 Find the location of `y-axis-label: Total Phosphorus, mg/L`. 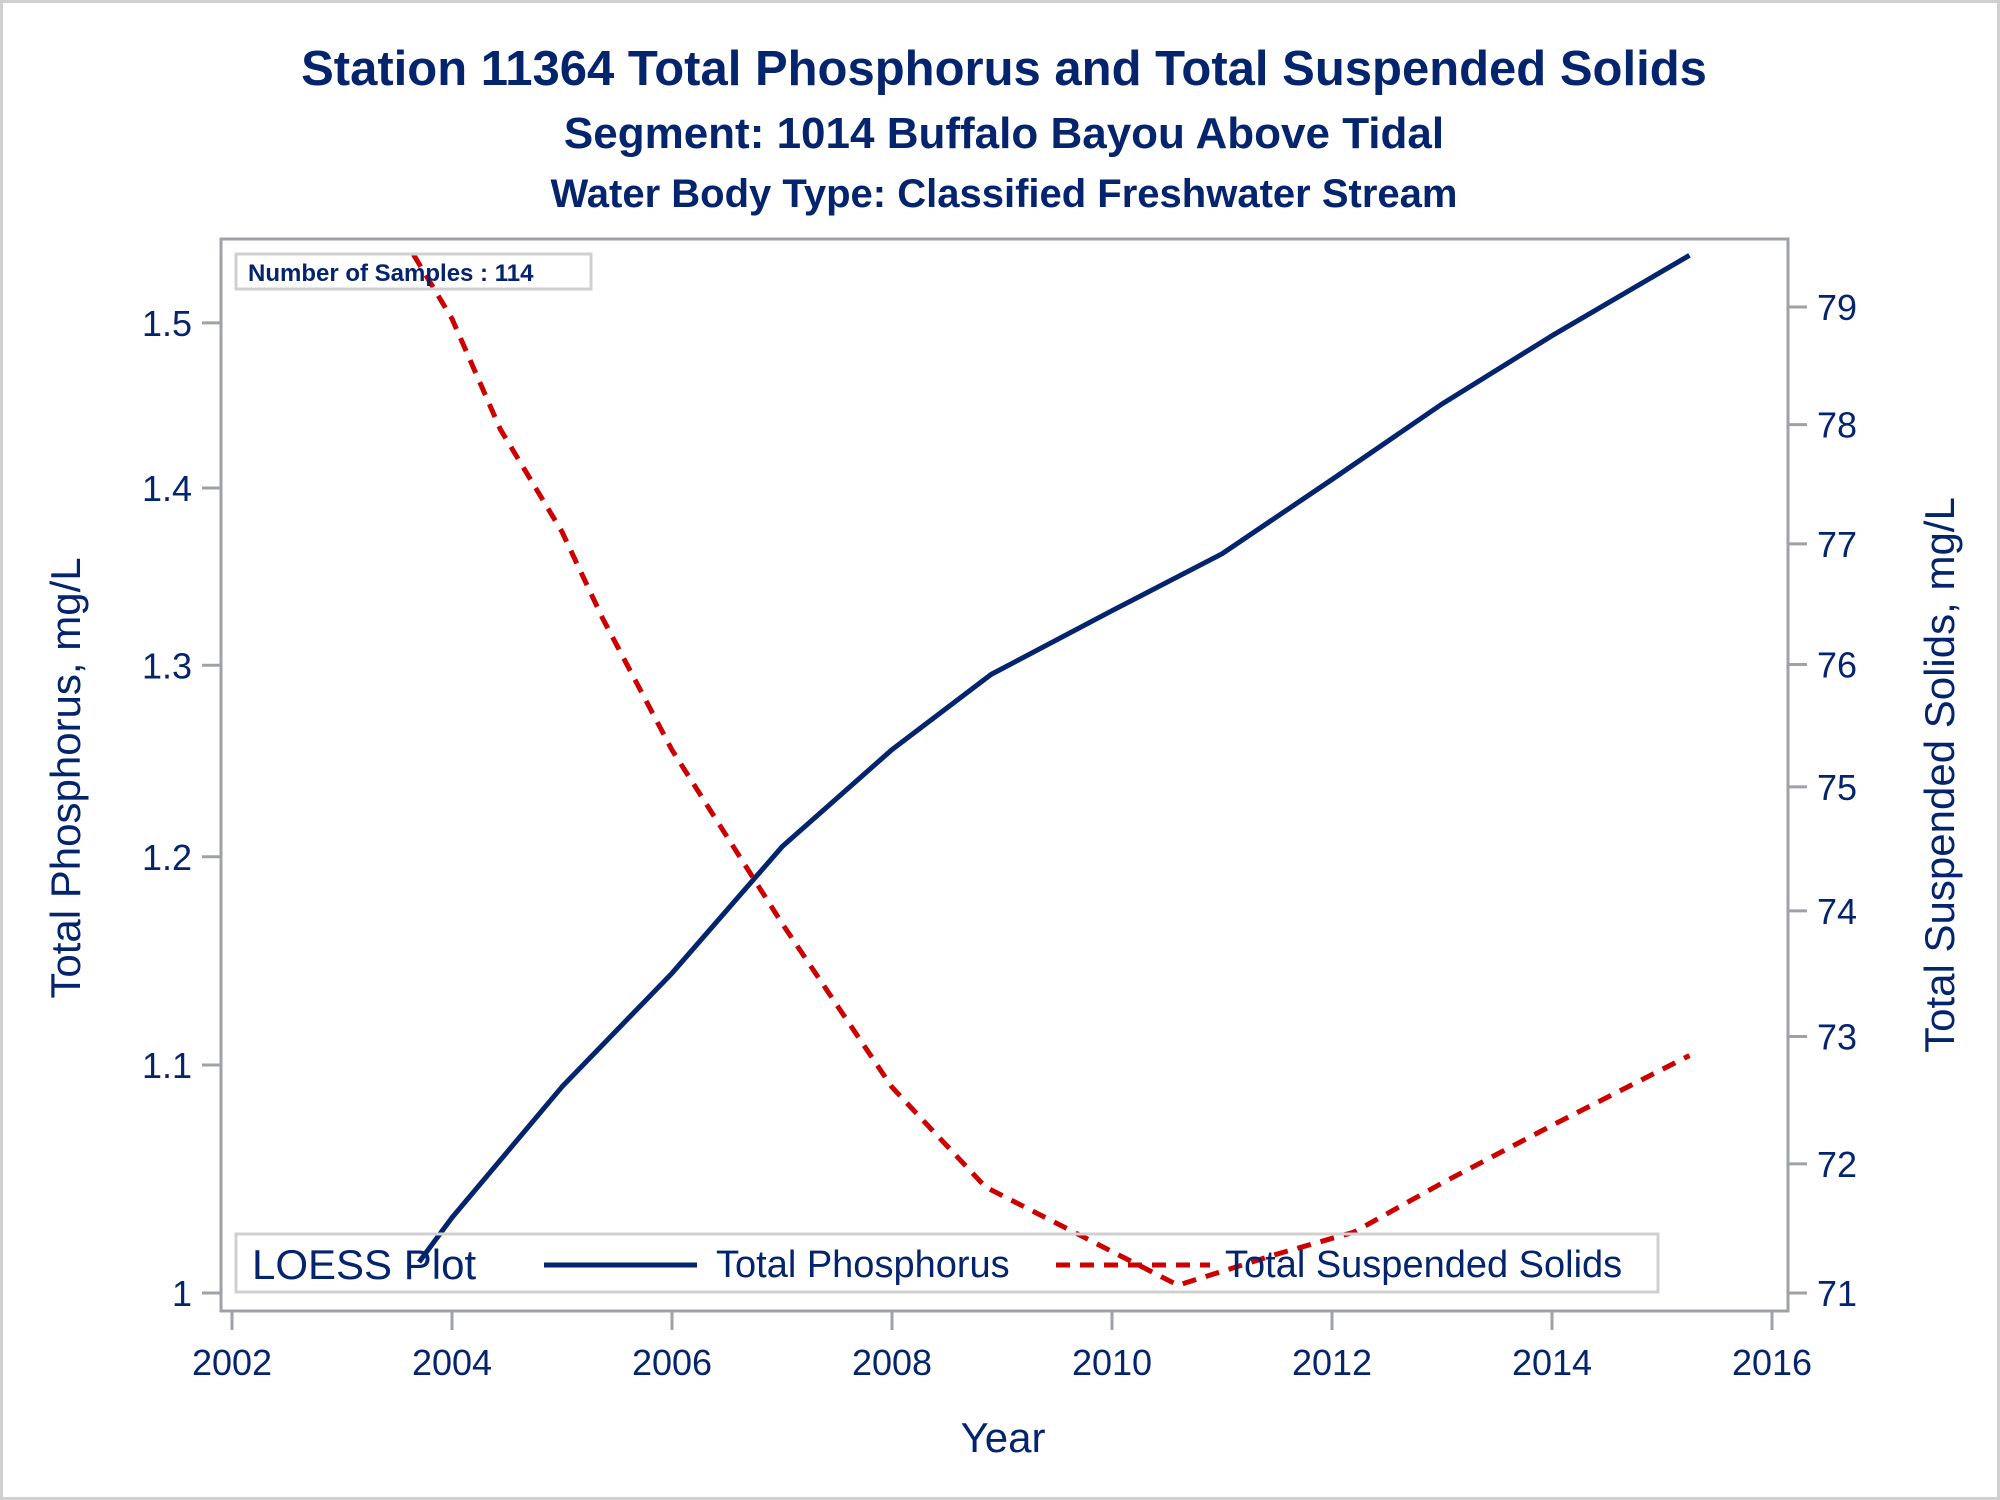

y-axis-label: Total Phosphorus, mg/L is located at coordinates (65, 777).